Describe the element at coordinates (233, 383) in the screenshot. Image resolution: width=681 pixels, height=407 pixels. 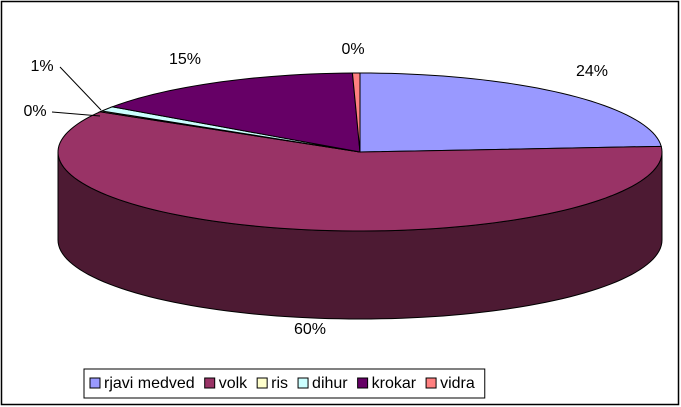
I see `legend-label: volk` at that location.